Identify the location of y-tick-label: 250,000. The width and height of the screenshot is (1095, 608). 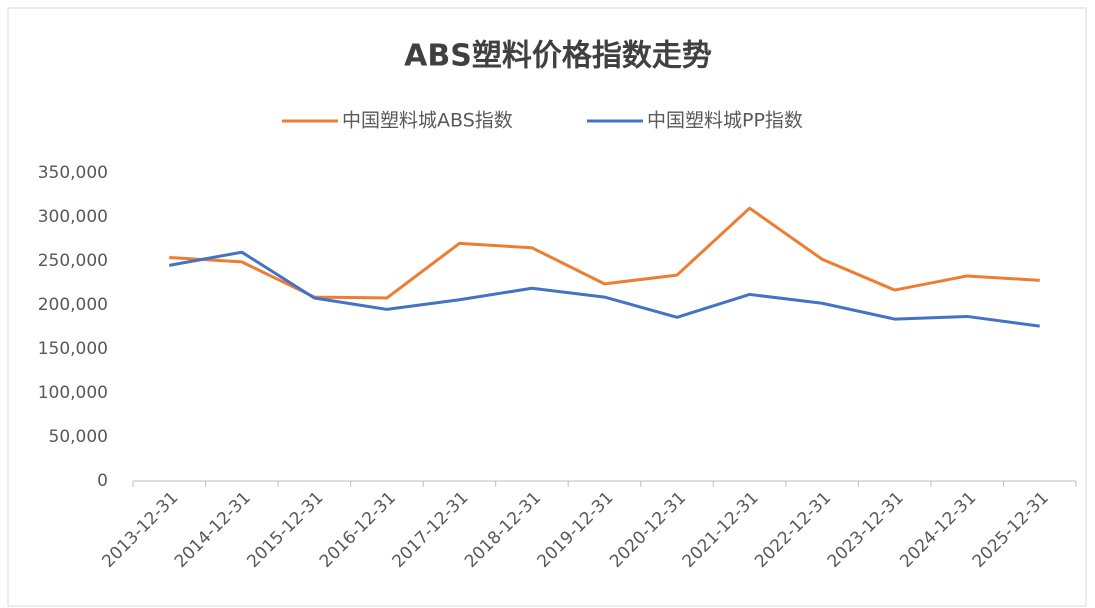
(73, 261).